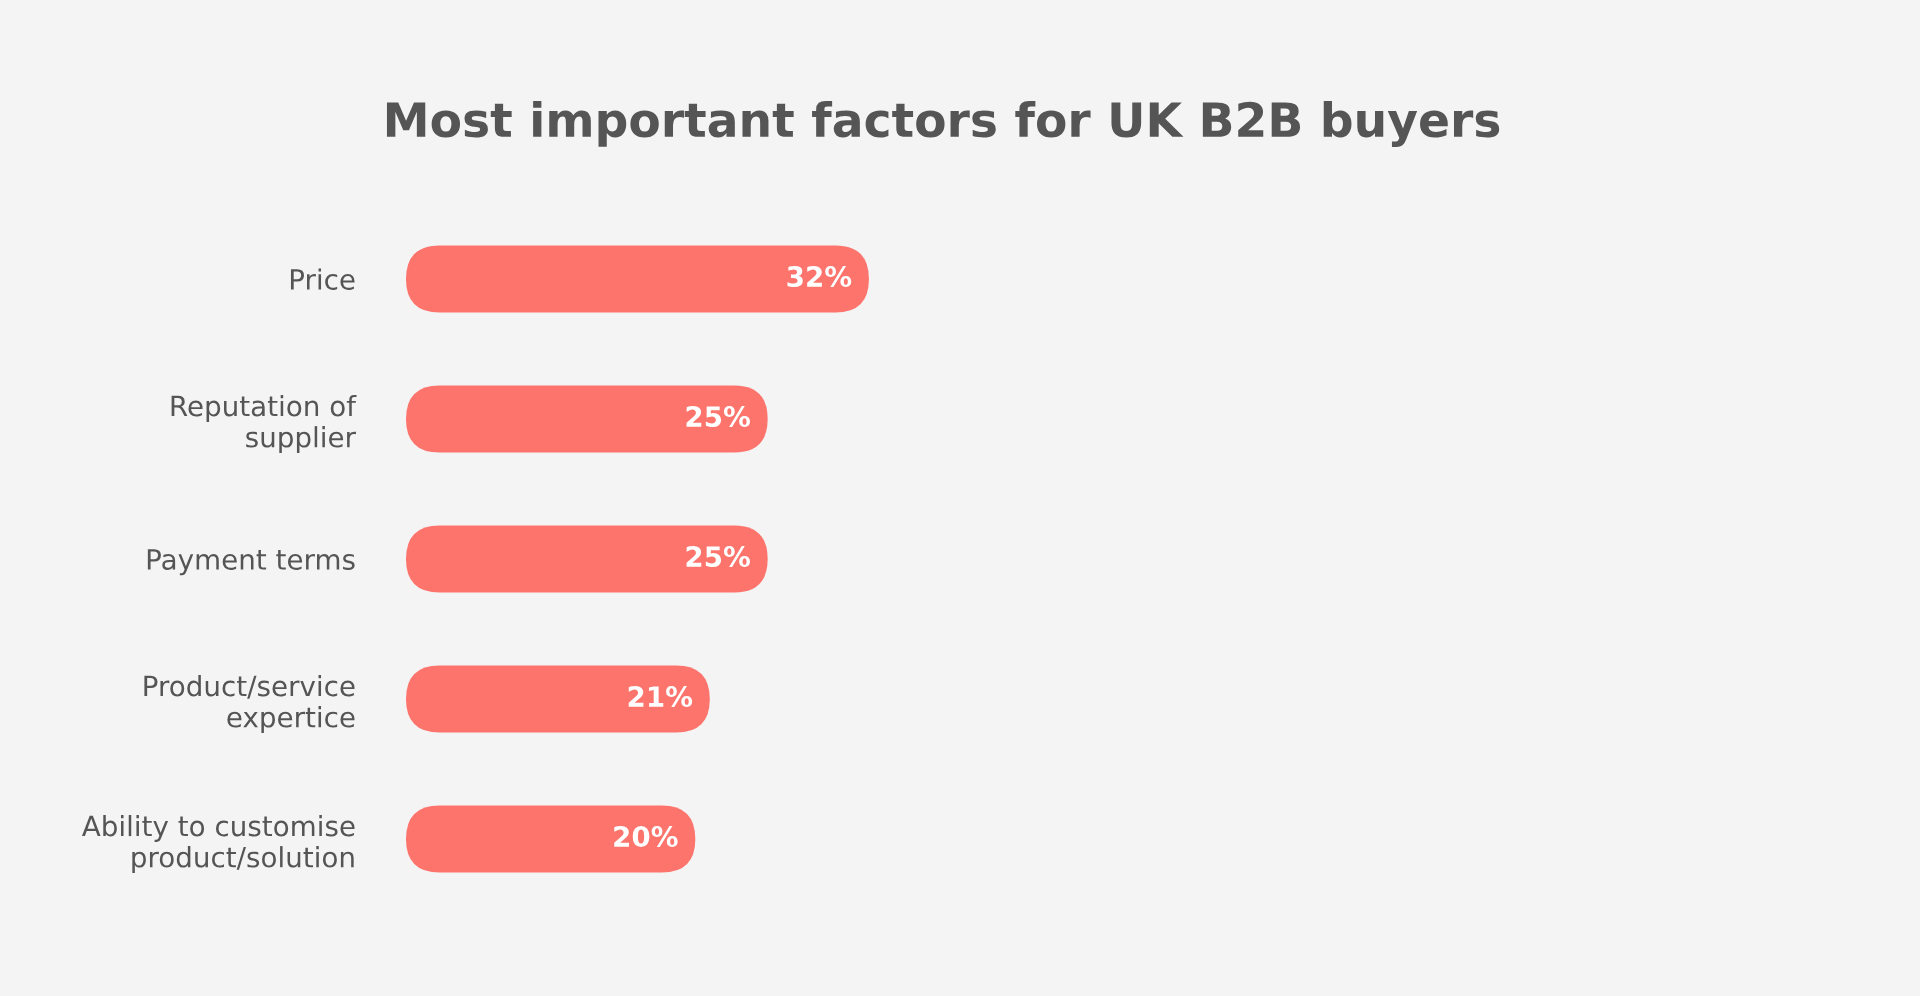 This screenshot has width=1920, height=996. What do you see at coordinates (943, 124) in the screenshot?
I see `chart-title: Most important factors for UK B2B buyers` at bounding box center [943, 124].